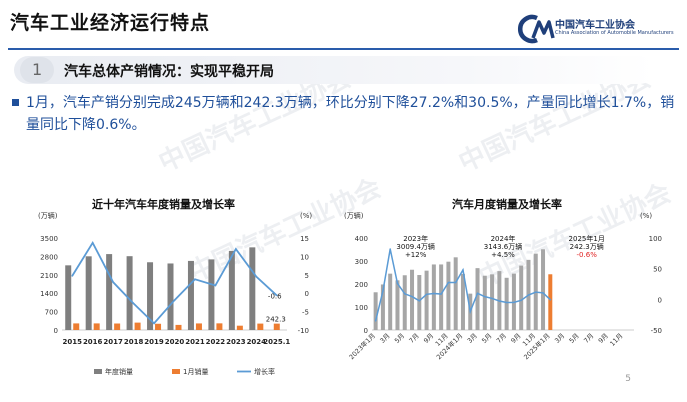  What do you see at coordinates (56, 331) in the screenshot?
I see `chart1-y-left-tick: 0` at bounding box center [56, 331].